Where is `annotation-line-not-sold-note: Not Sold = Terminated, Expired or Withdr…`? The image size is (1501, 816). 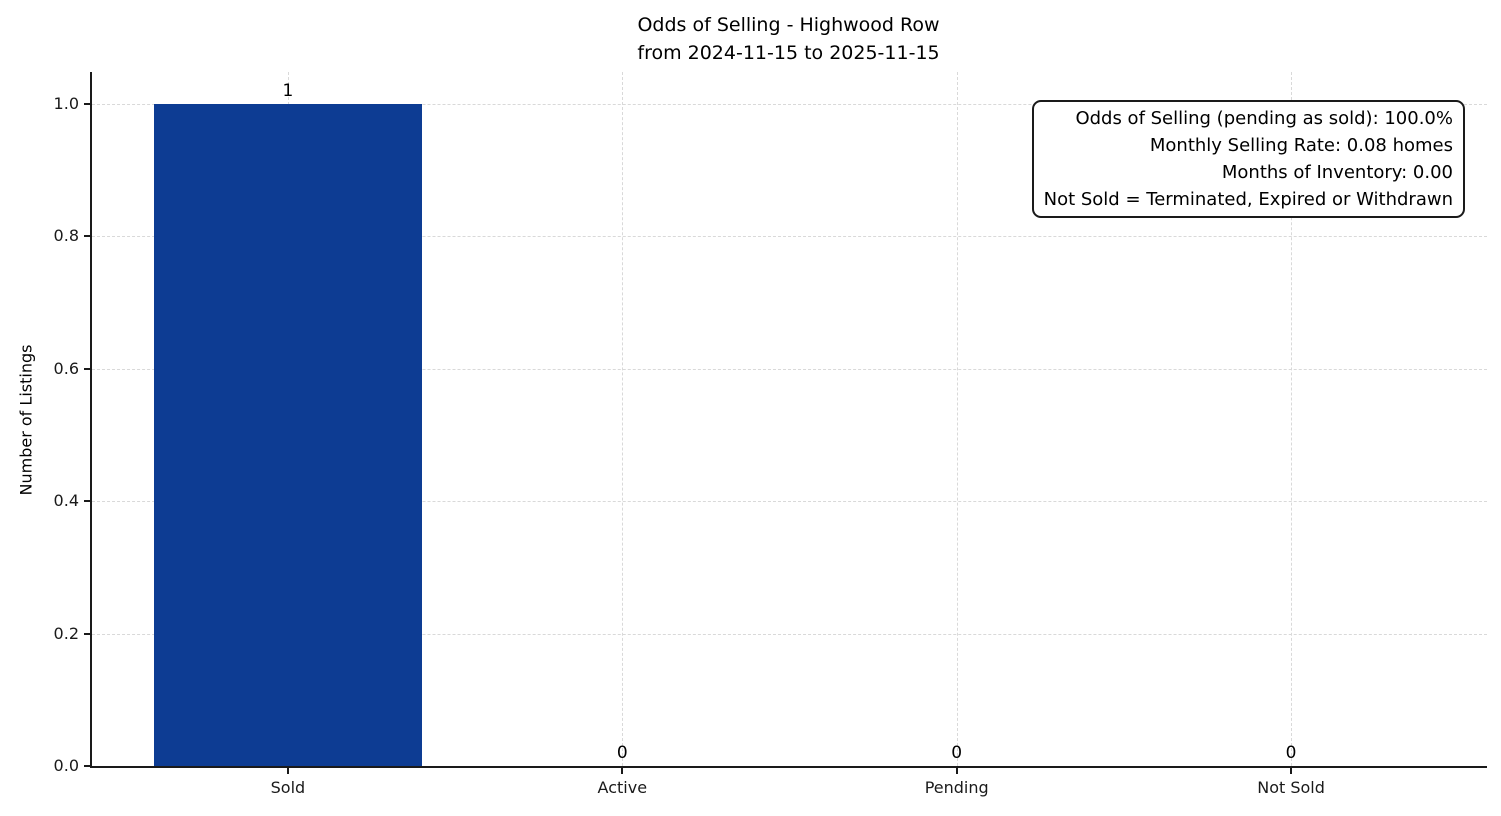 annotation-line-not-sold-note: Not Sold = Terminated, Expired or Withdr… is located at coordinates (1248, 199).